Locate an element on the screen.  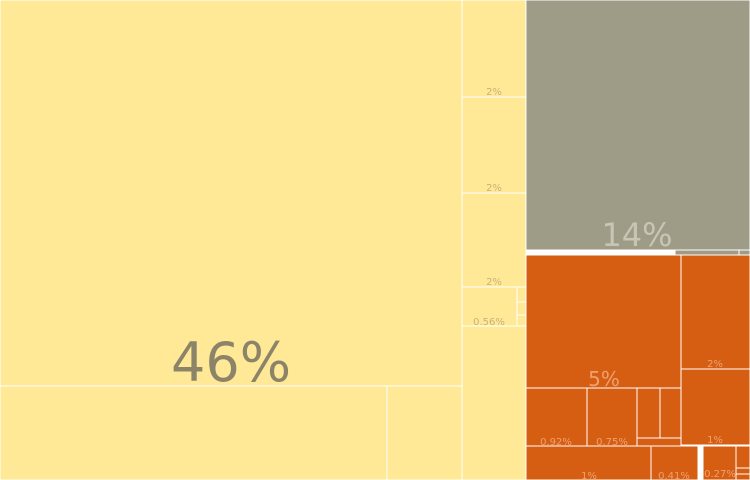
tile-label-15: 2% is located at coordinates (715, 364).